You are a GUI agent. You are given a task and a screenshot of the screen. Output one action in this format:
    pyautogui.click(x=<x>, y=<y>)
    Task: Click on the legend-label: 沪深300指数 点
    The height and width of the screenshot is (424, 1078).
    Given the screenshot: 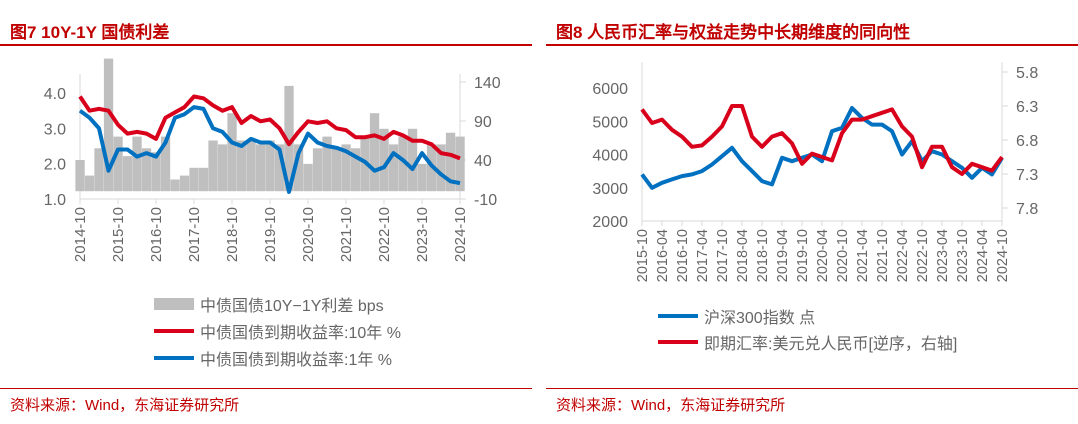 What is the action you would take?
    pyautogui.click(x=759, y=318)
    